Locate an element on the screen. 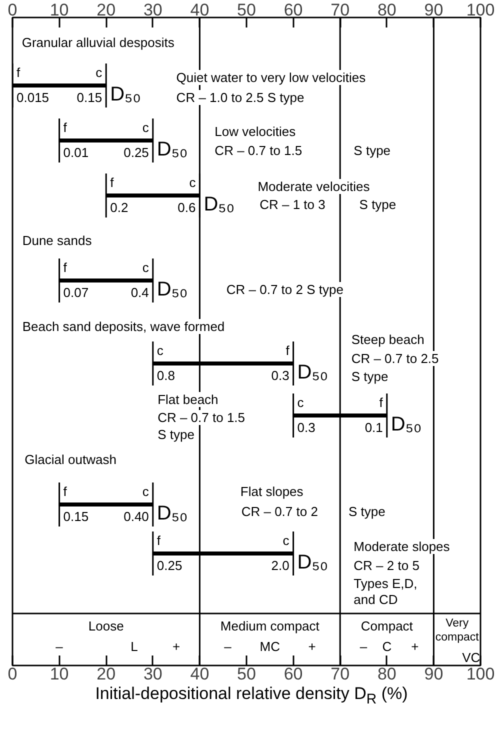  annotation: Moderate slopes is located at coordinates (402, 546).